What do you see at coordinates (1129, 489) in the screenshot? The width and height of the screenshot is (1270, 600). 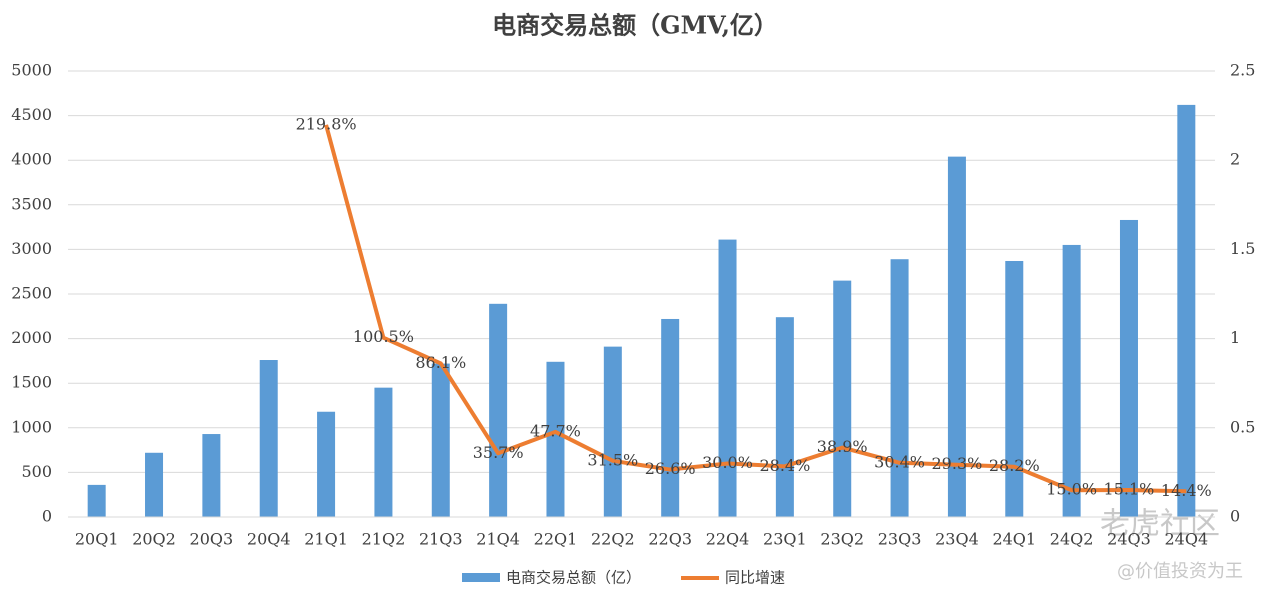 I see `data-label: 15.1%` at bounding box center [1129, 489].